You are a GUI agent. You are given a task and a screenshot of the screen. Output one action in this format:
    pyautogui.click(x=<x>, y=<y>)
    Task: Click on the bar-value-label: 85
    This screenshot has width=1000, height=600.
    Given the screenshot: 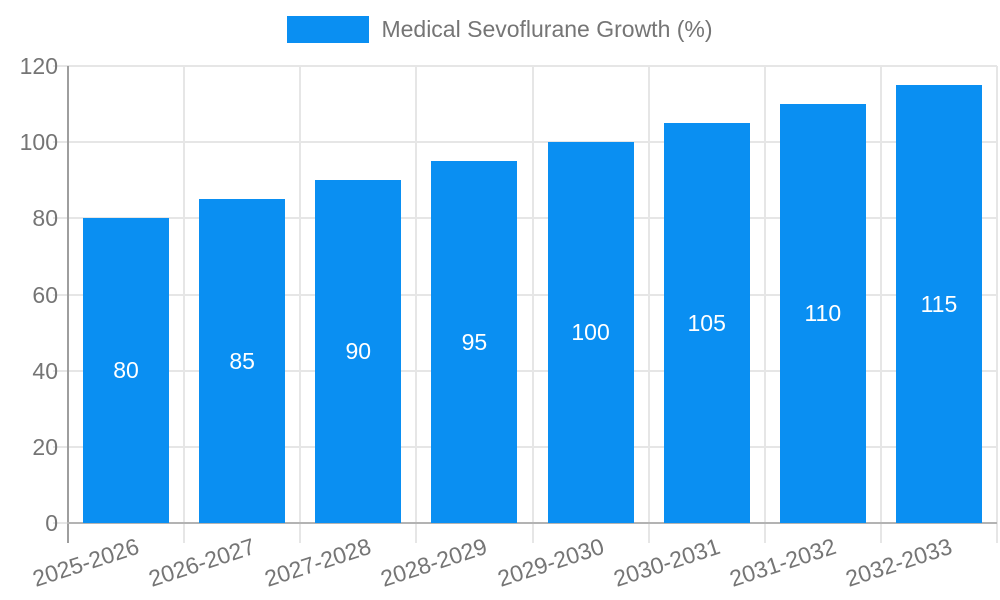 What is the action you would take?
    pyautogui.click(x=242, y=360)
    